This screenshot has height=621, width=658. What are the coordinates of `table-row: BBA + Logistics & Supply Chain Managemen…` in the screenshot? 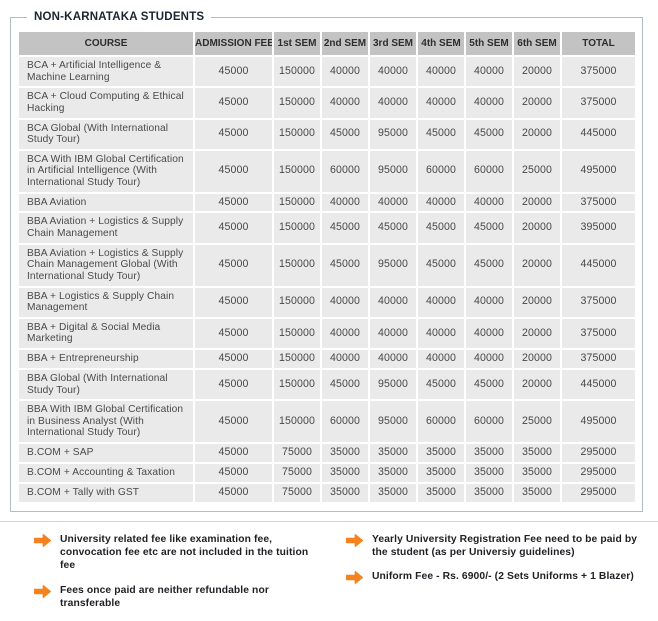 It's located at (327, 302).